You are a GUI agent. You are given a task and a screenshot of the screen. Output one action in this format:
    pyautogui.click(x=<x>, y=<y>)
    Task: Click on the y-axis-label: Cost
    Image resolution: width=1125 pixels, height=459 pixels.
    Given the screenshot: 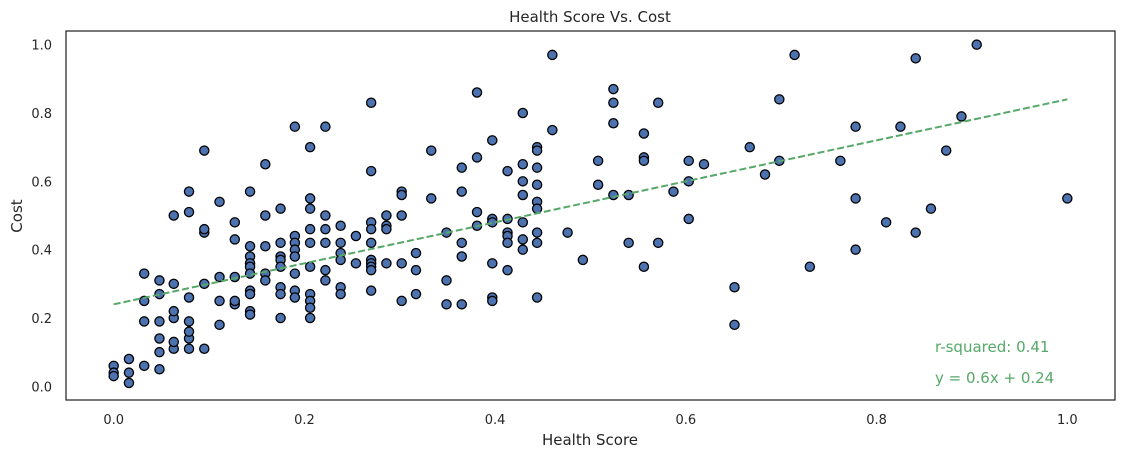 What is the action you would take?
    pyautogui.click(x=17, y=215)
    